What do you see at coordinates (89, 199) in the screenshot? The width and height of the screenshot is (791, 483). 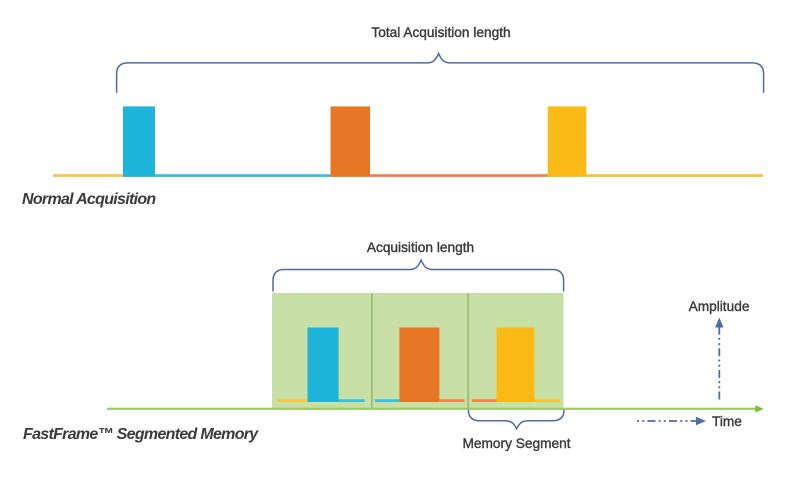 I see `svg-text: Normal Acquisition` at bounding box center [89, 199].